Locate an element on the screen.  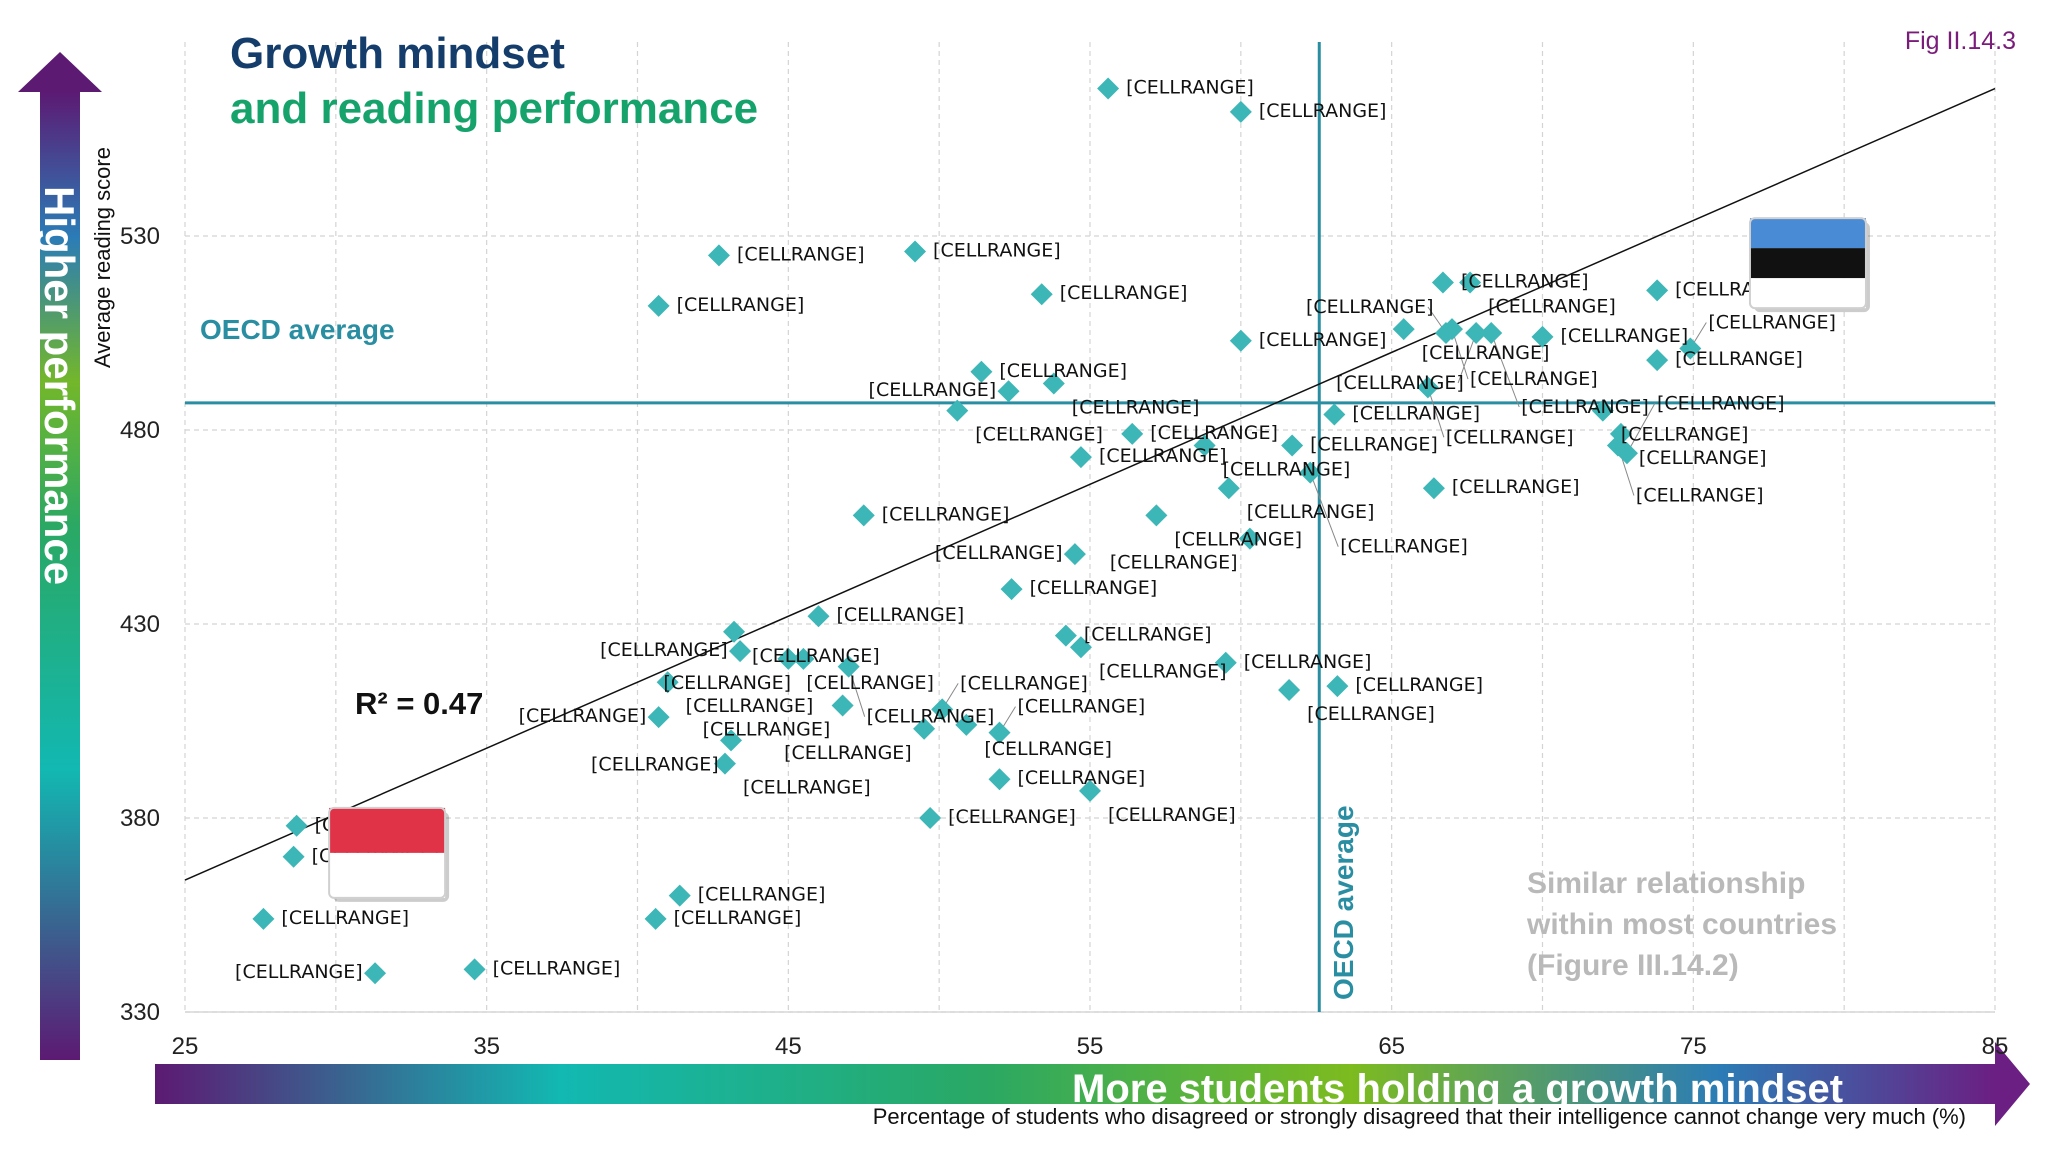
note-line1: Similar relationship is located at coordinates (1666, 883).